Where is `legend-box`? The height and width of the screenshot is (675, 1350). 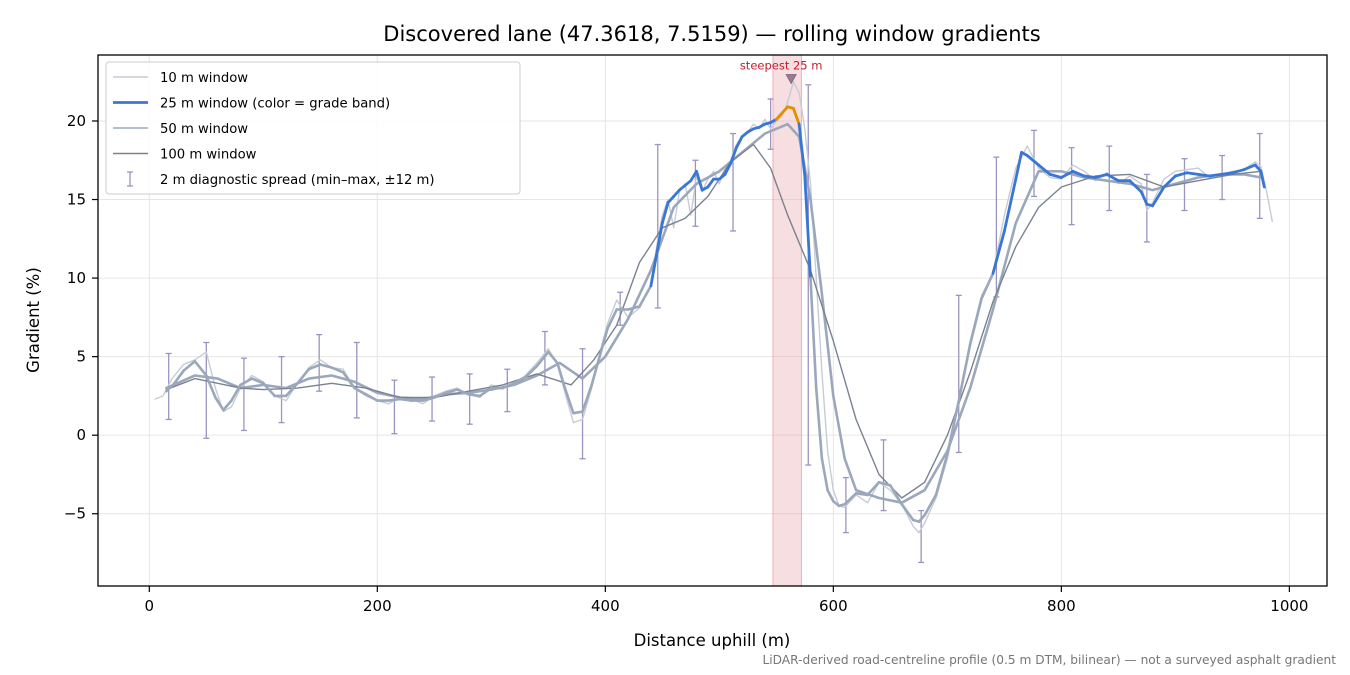
legend-box is located at coordinates (313, 128).